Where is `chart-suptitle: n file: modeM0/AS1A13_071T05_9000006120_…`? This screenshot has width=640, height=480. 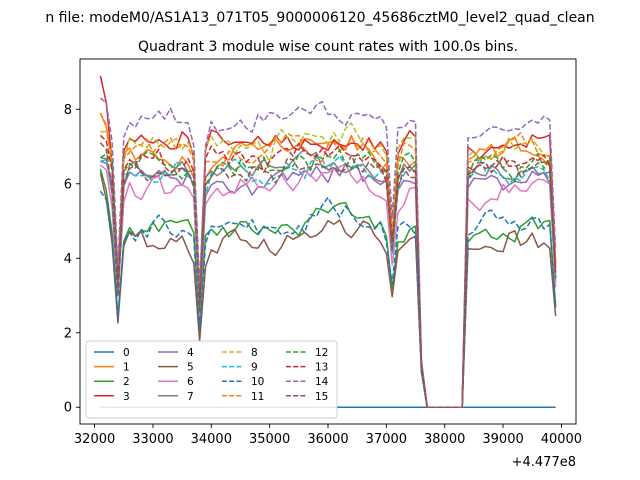
chart-suptitle: n file: modeM0/AS1A13_071T05_9000006120_… is located at coordinates (319, 18).